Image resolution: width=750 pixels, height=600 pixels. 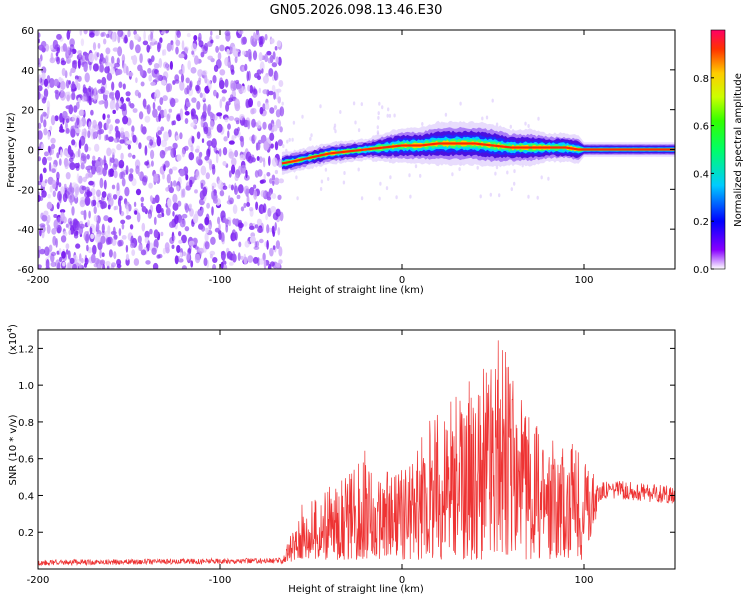 What do you see at coordinates (11, 150) in the screenshot?
I see `spectrogram-y-label: Frequency (Hz)` at bounding box center [11, 150].